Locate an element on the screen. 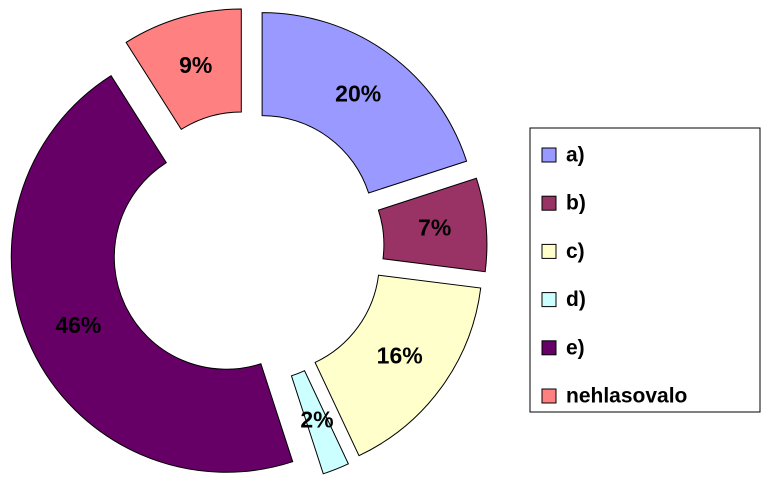 The width and height of the screenshot is (766, 477). data-label: 20% is located at coordinates (358, 93).